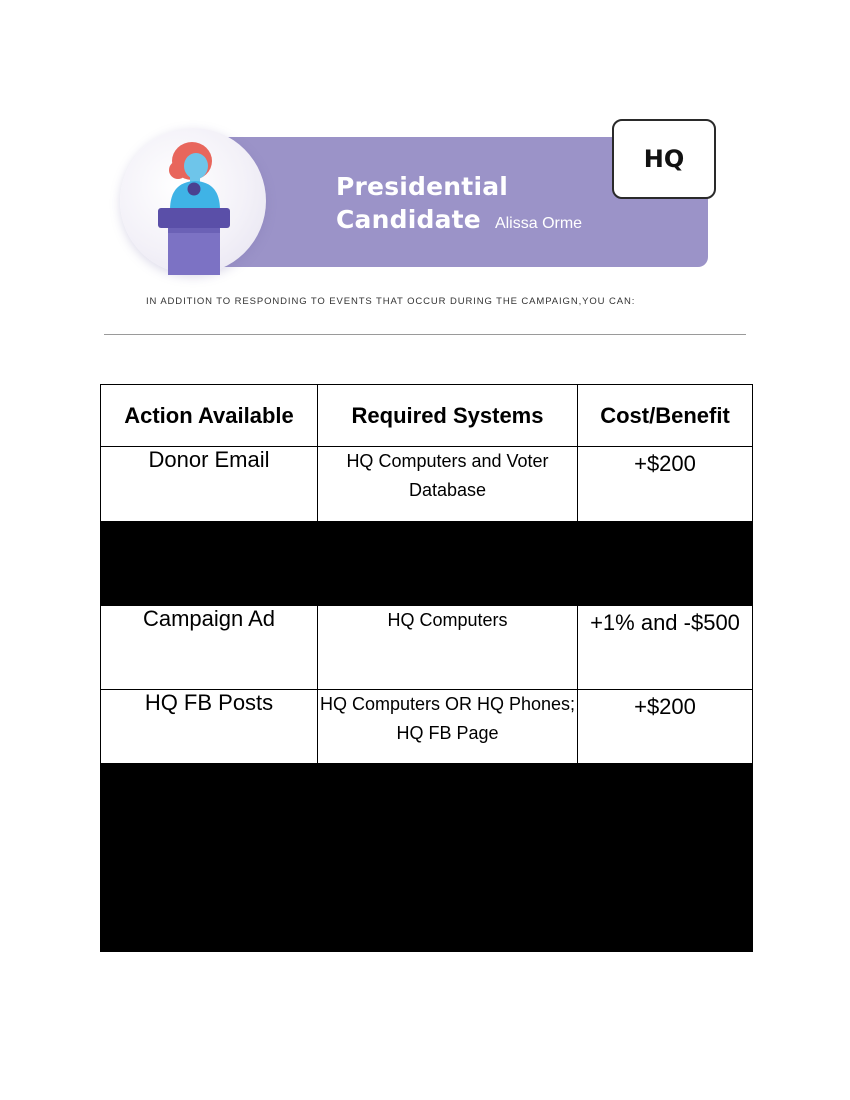 The image size is (850, 1100). What do you see at coordinates (447, 647) in the screenshot?
I see `required-cell: HQ Computers` at bounding box center [447, 647].